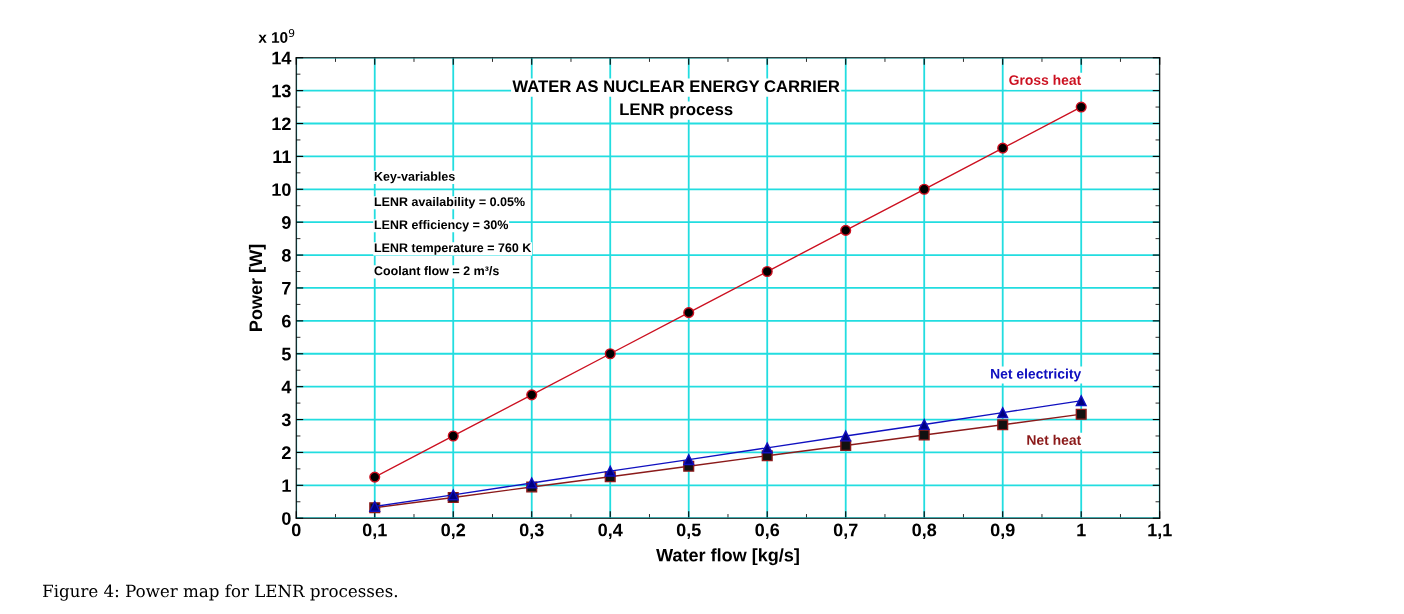 This screenshot has height=614, width=1404. I want to click on y-tick-label: 8, so click(286, 255).